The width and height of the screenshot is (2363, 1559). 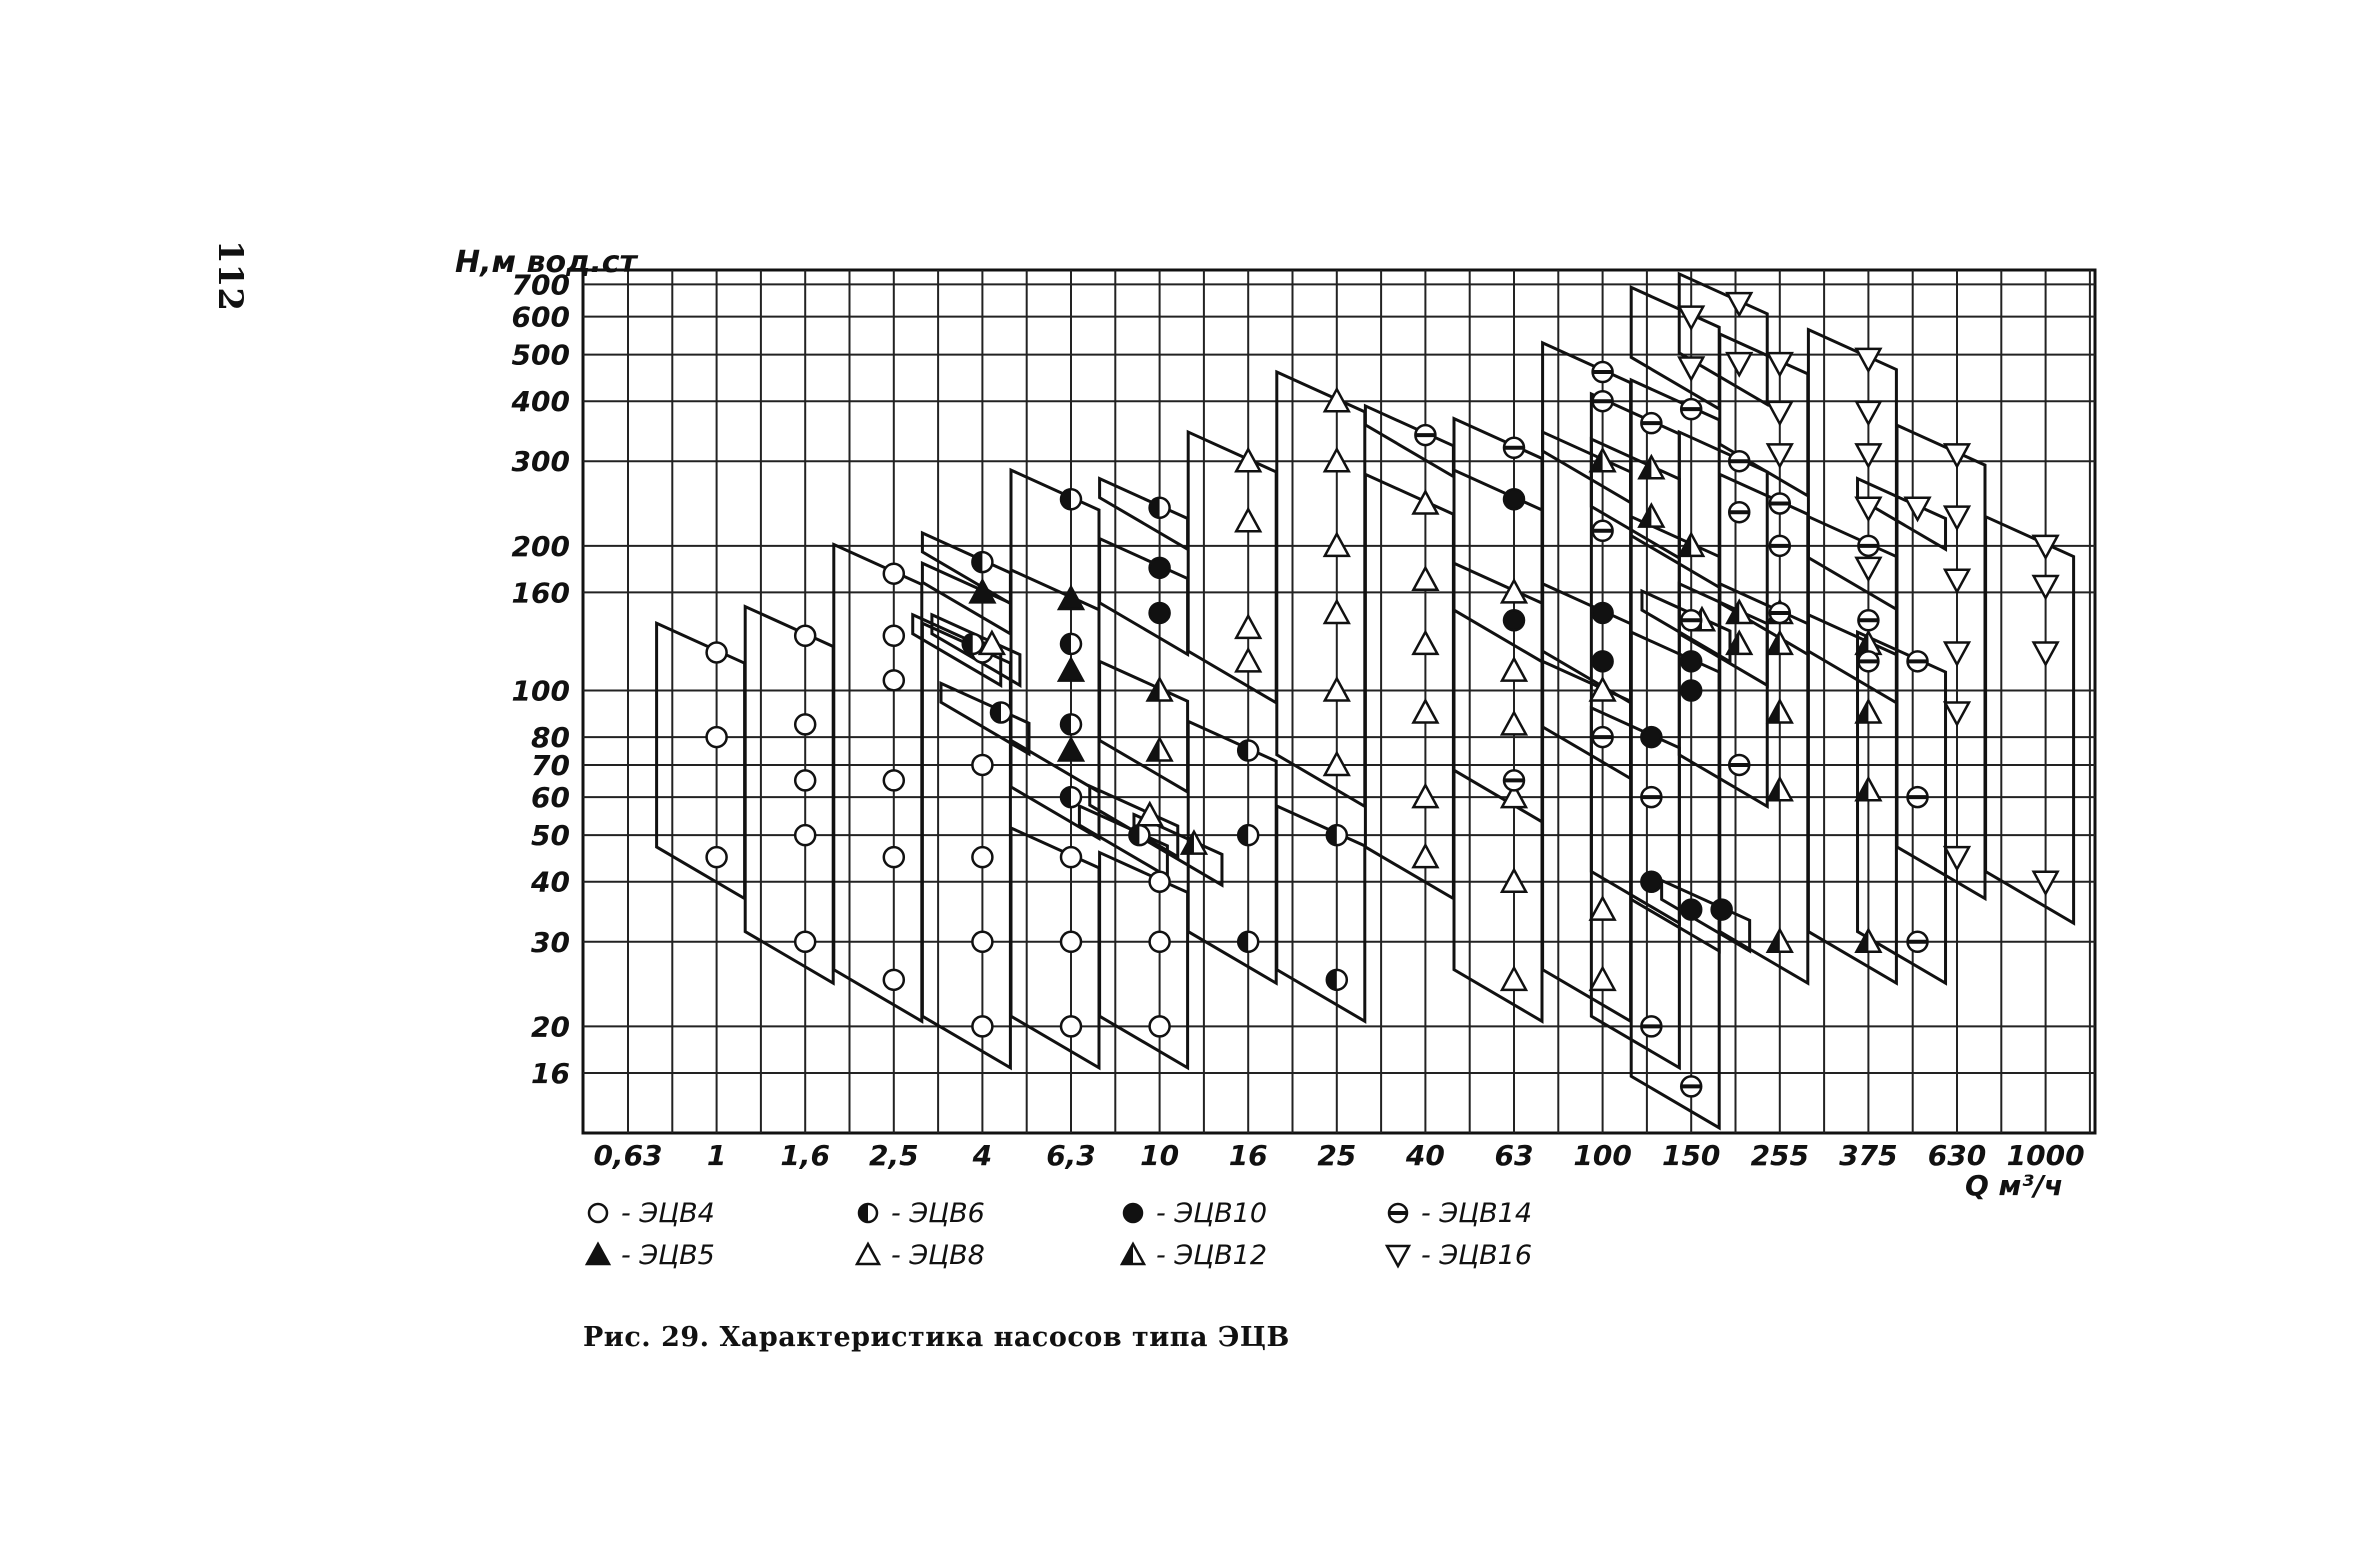 I want to click on x-tick-label: 150, so click(x=1691, y=1155).